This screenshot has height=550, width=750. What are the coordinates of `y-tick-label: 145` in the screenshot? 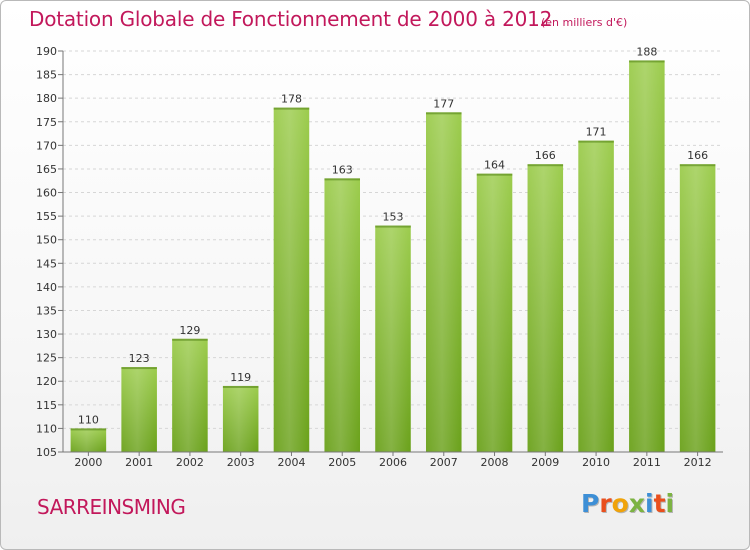 It's located at (46, 263).